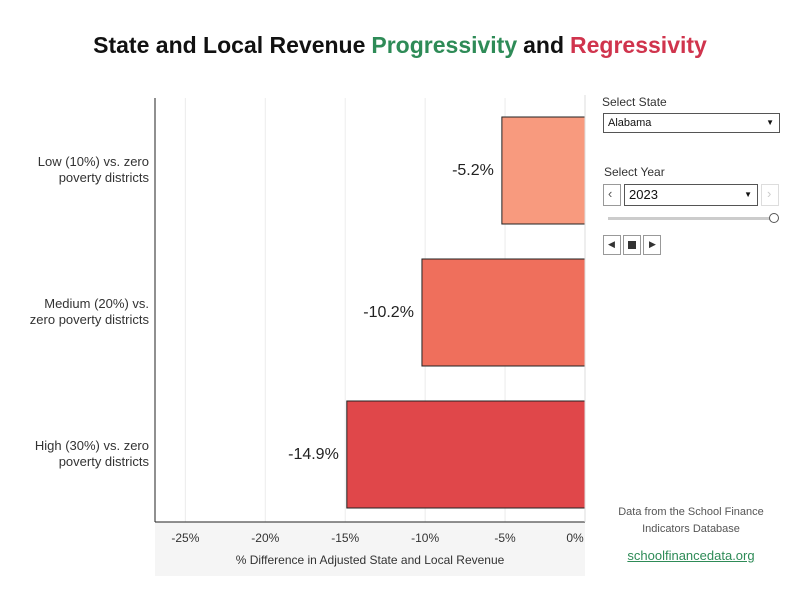  What do you see at coordinates (638, 45) in the screenshot?
I see `title-part: Regressivity` at bounding box center [638, 45].